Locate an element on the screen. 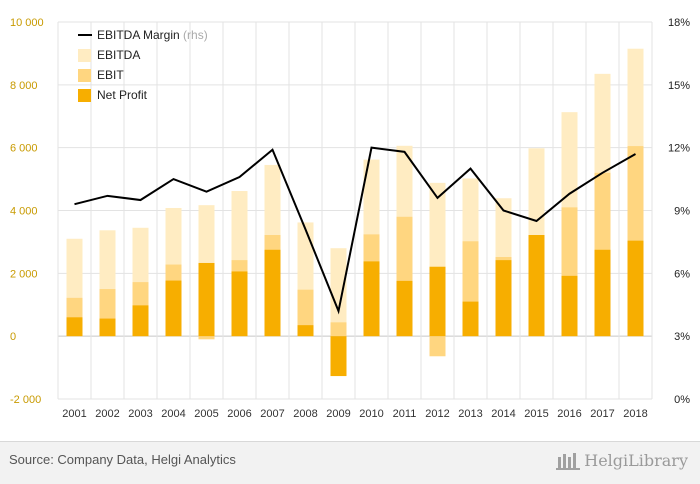 Image resolution: width=700 pixels, height=484 pixels. source-text: Source: Company Data, Helgi Analytics is located at coordinates (122, 459).